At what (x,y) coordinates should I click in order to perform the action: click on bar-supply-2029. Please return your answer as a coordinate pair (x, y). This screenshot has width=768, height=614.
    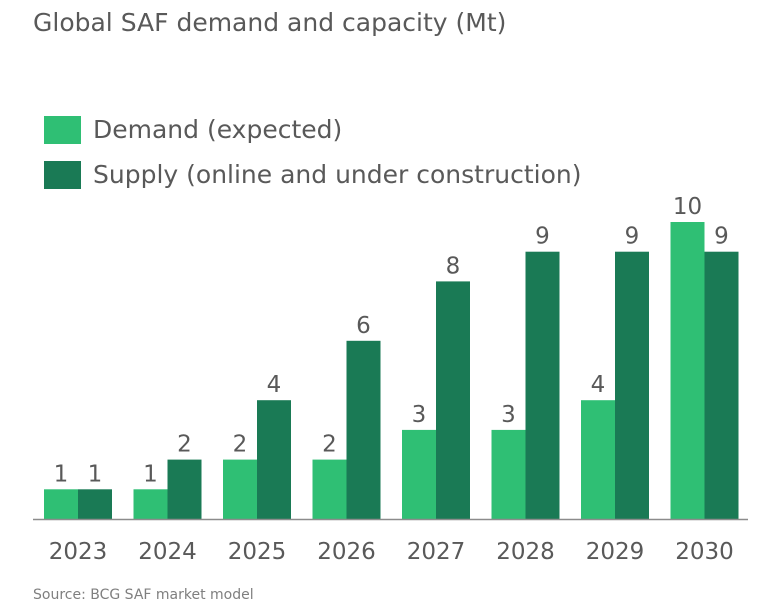
    Looking at the image, I should click on (632, 385).